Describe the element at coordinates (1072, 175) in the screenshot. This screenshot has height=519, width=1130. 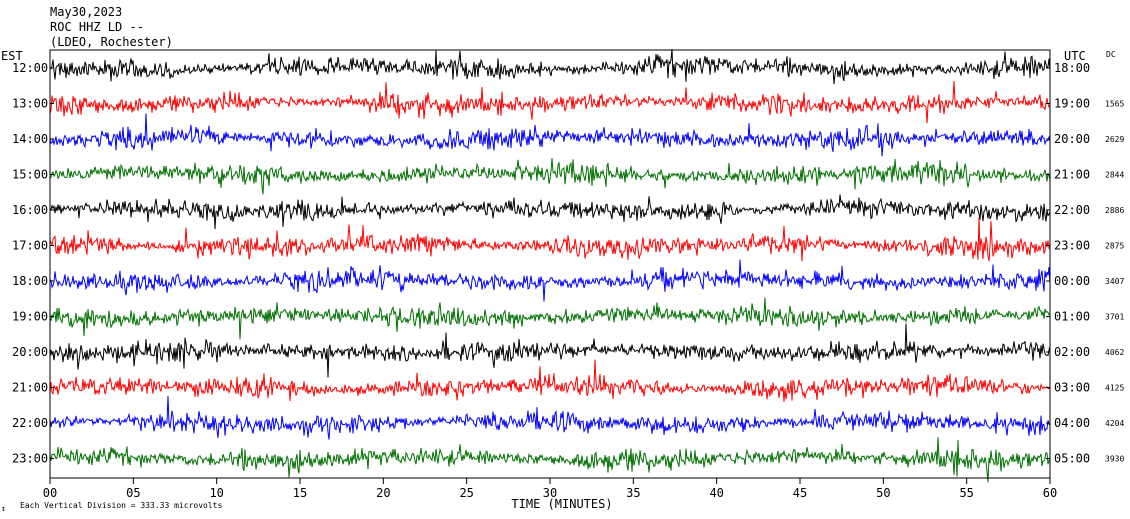
I see `utc-hour-label: 21:00` at that location.